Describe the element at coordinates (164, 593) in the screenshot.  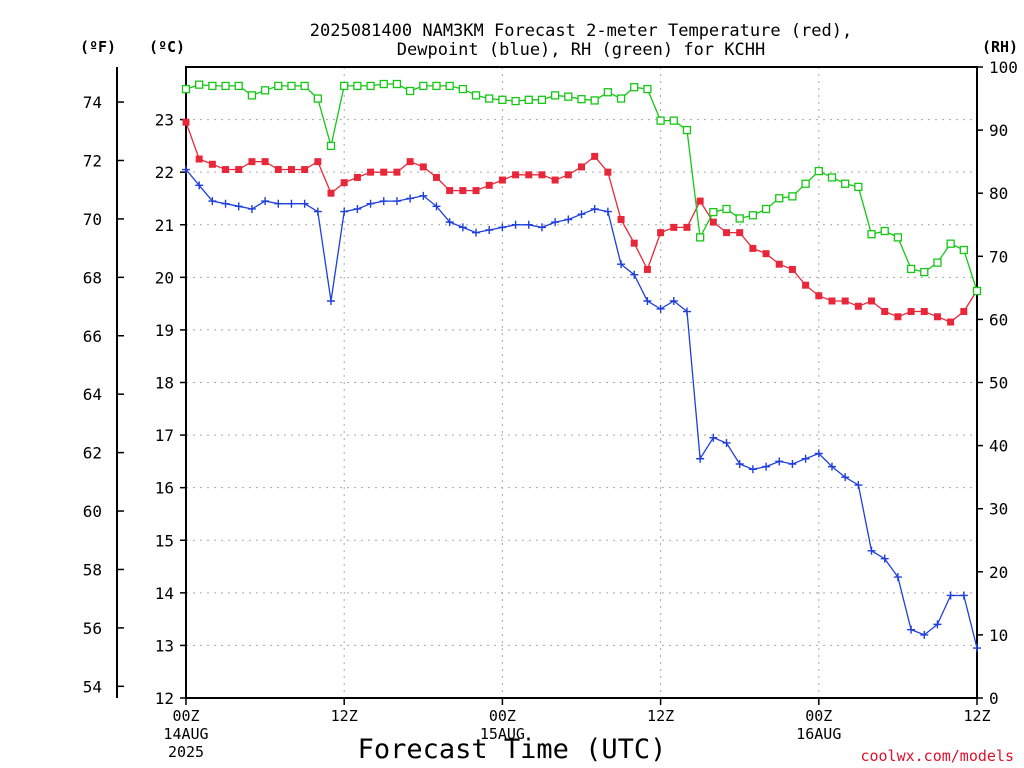
I see `celsius-tick-label: 14` at that location.